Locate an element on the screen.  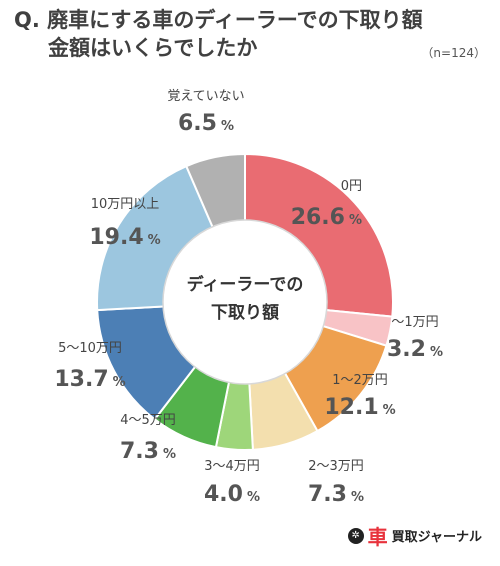
value-label-7: 19.4% is located at coordinates (124, 237).